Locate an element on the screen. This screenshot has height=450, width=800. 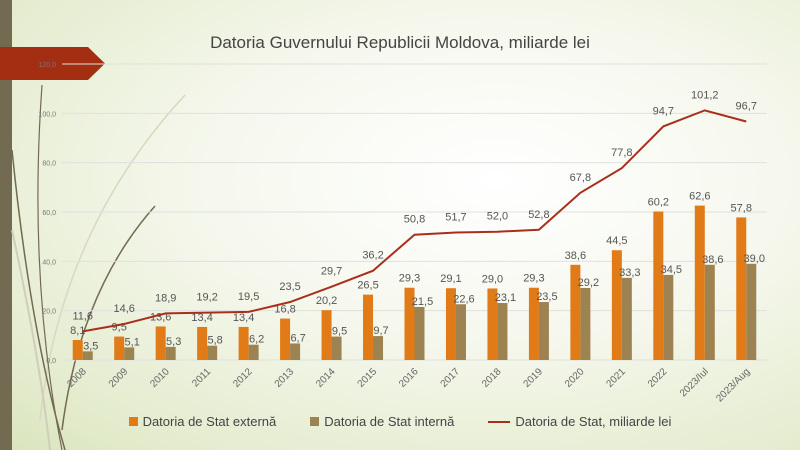
data-label-internal: 6,2 is located at coordinates (256, 340).